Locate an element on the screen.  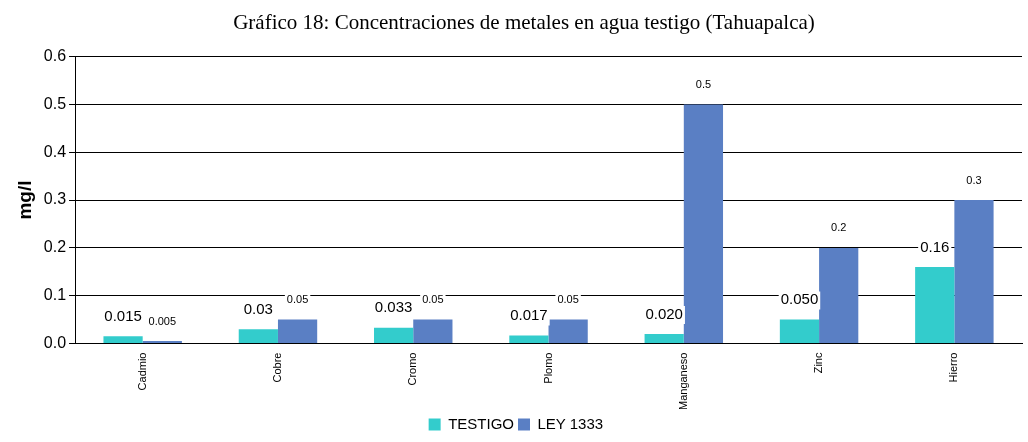
data-label: 0.017 is located at coordinates (529, 315).